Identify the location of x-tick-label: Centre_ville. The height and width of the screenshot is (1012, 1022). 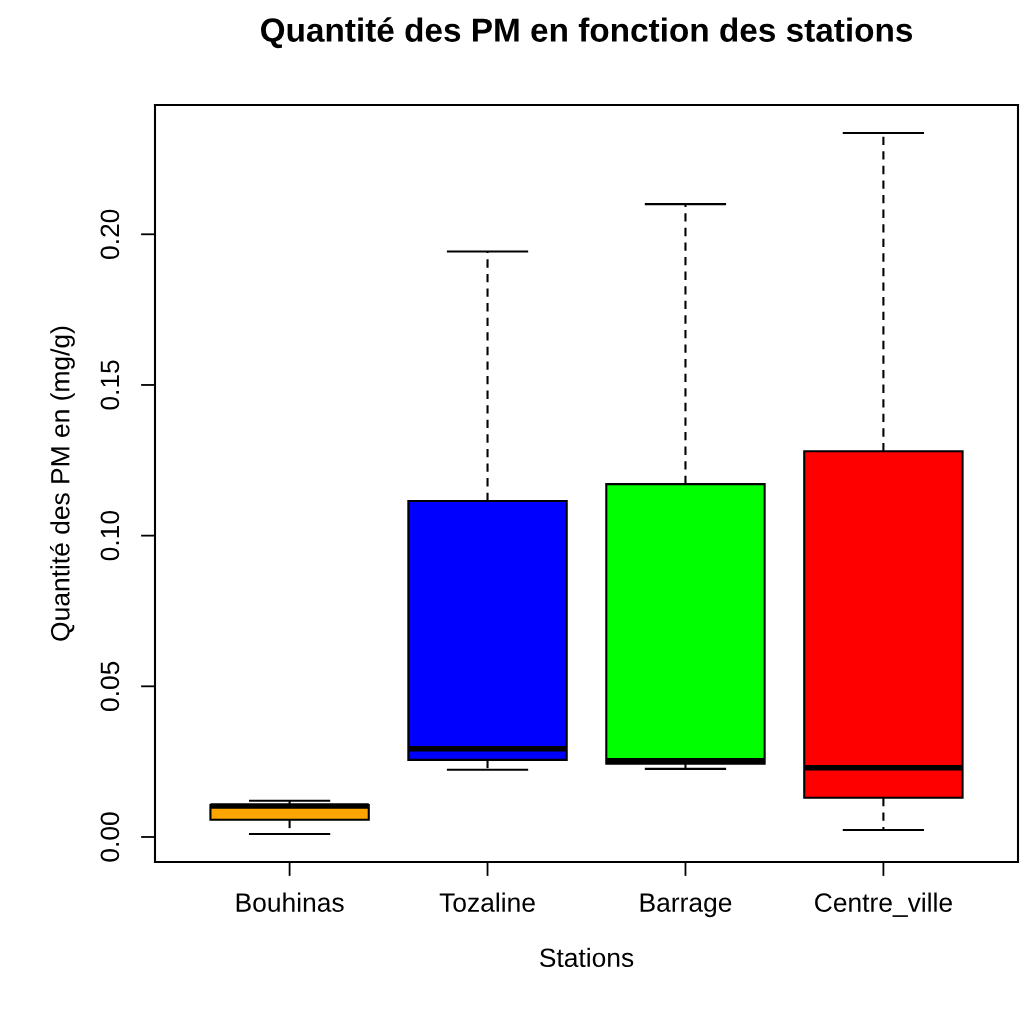
(883, 904).